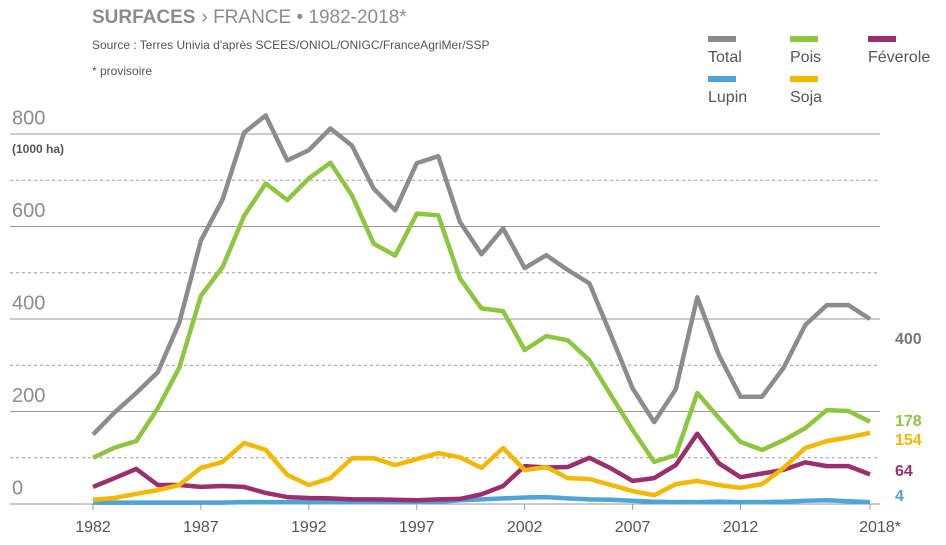 Image resolution: width=946 pixels, height=545 pixels. I want to click on title-main: SURFACES, so click(143, 17).